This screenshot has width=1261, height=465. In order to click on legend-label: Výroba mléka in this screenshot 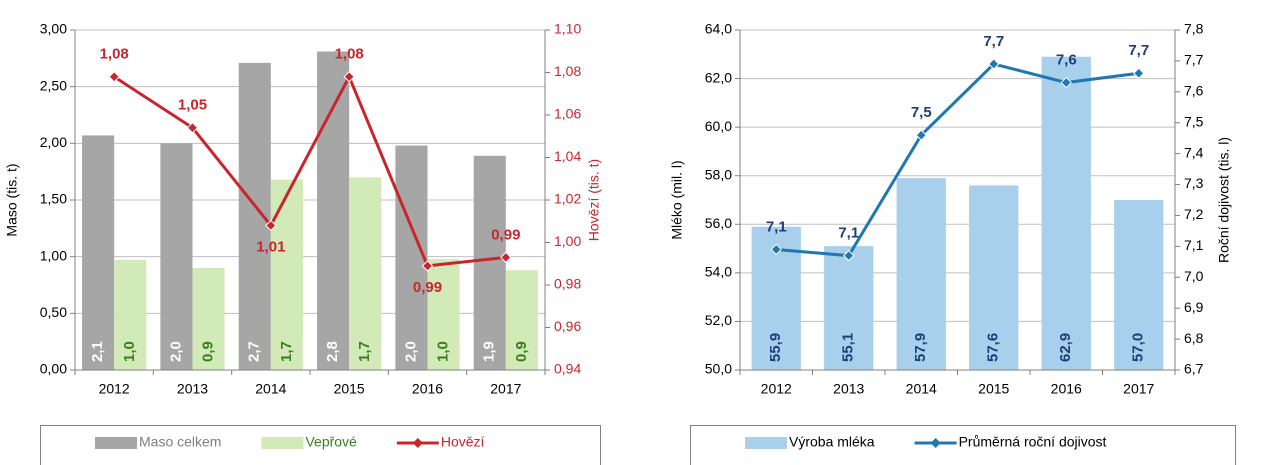, I will do `click(832, 442)`.